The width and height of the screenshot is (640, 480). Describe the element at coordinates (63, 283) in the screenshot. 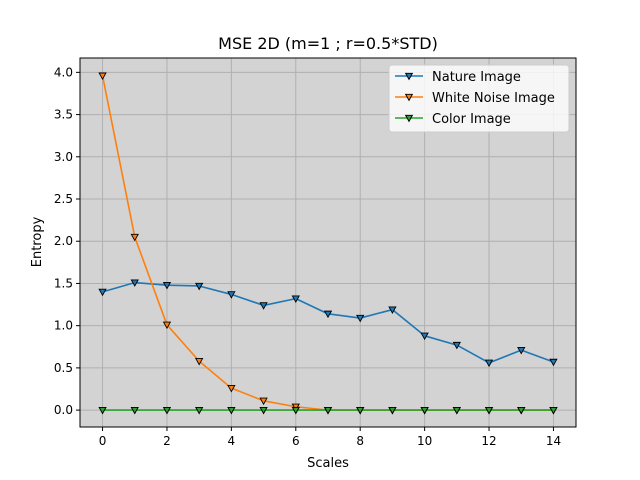

I see `y-tick-label: 1.5` at that location.